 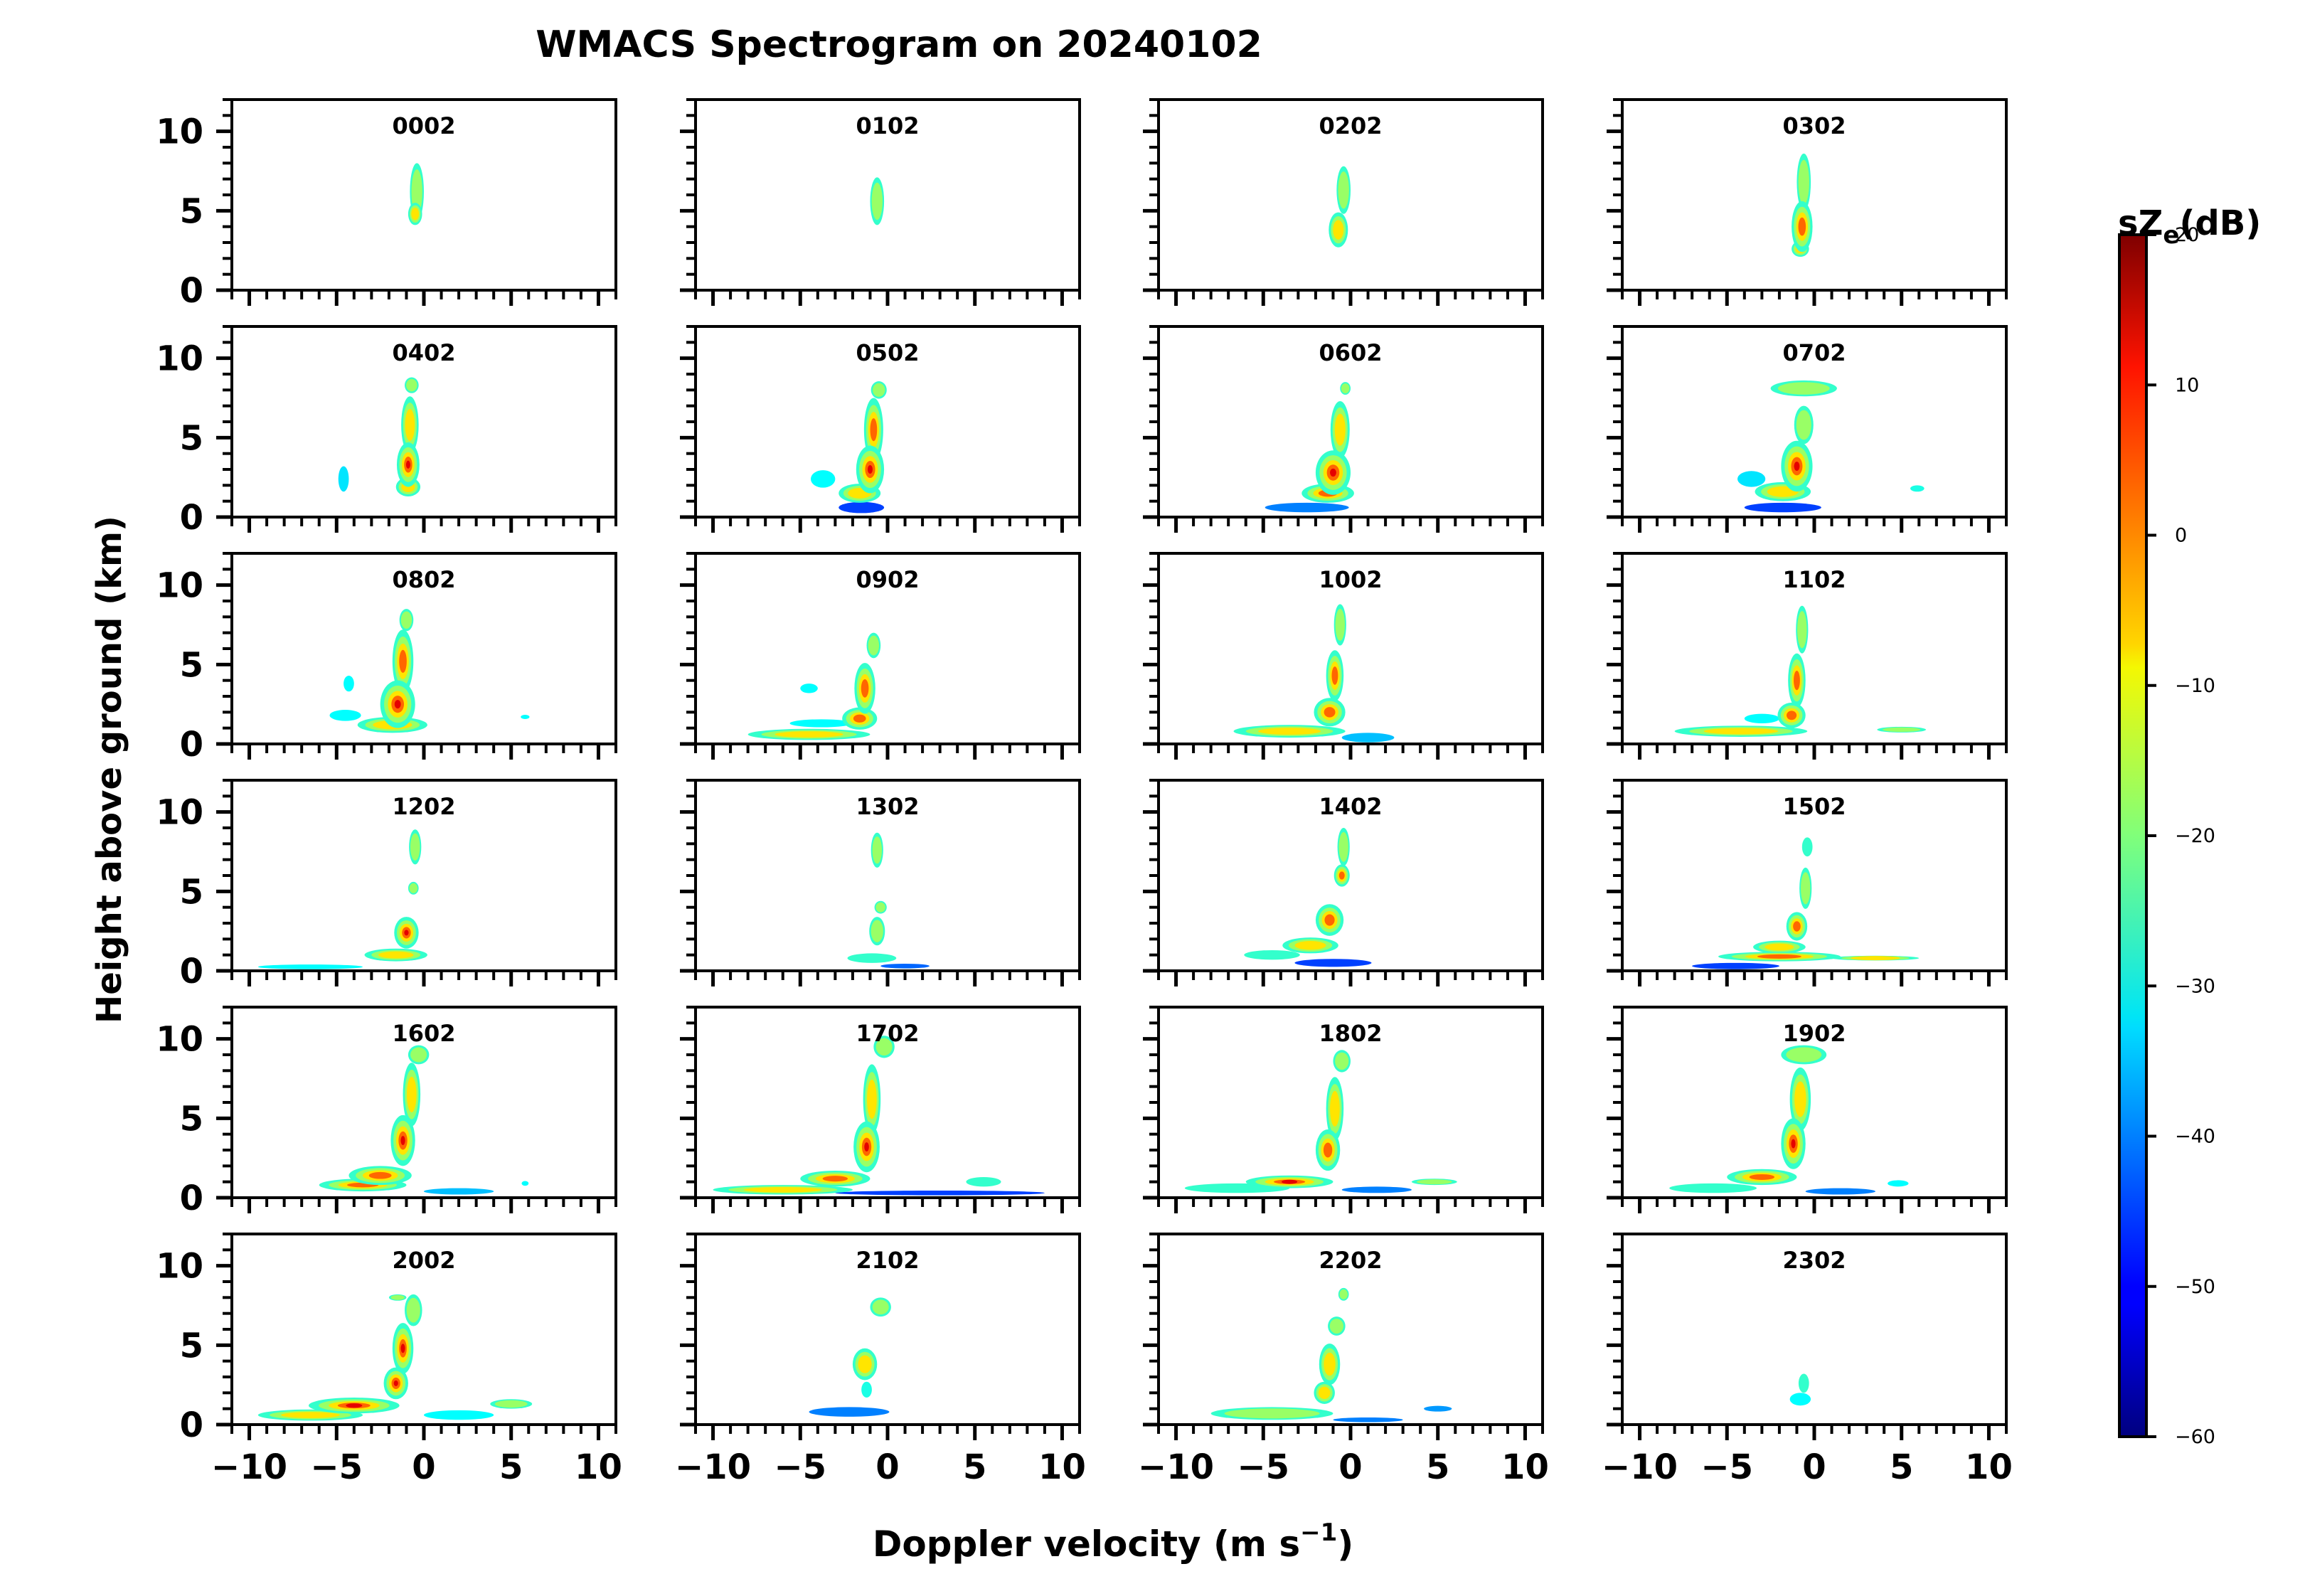 What do you see at coordinates (899, 44) in the screenshot?
I see `chart-title: WMACS Spectrogram on 20240102` at bounding box center [899, 44].